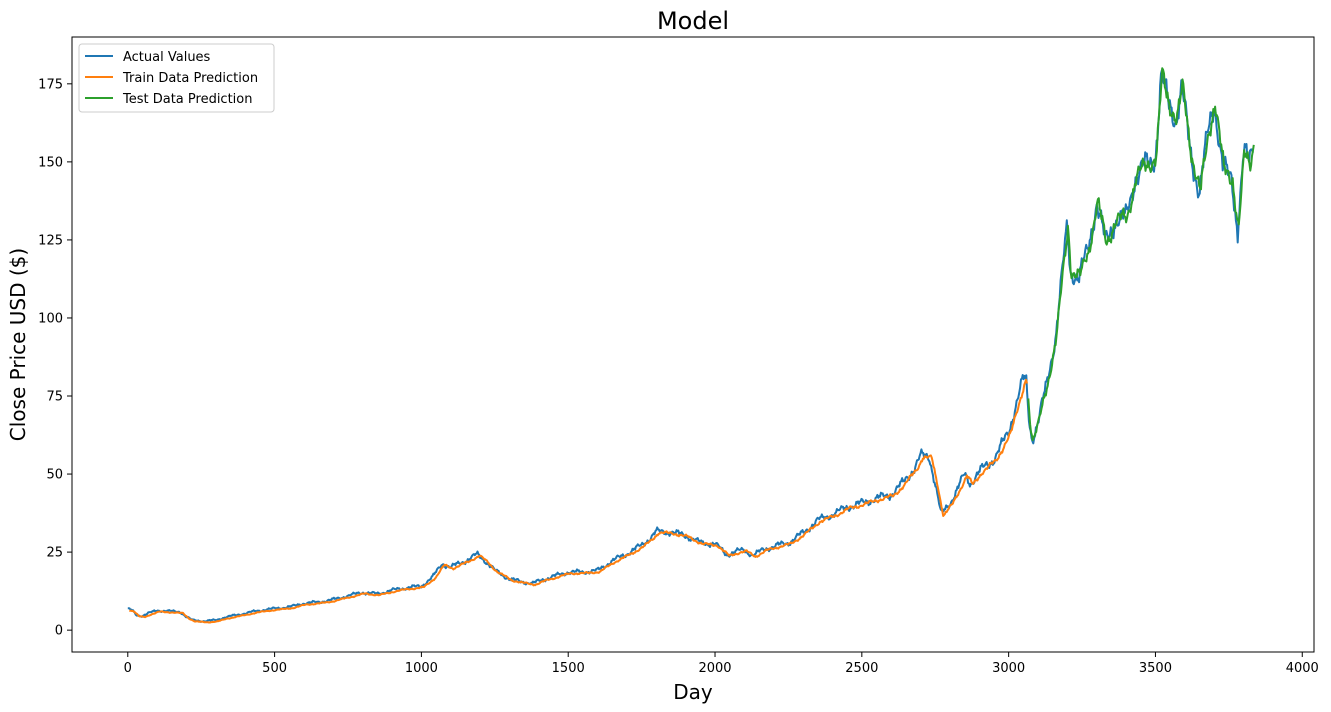  I want to click on y-tick-label: 0, so click(59, 631).